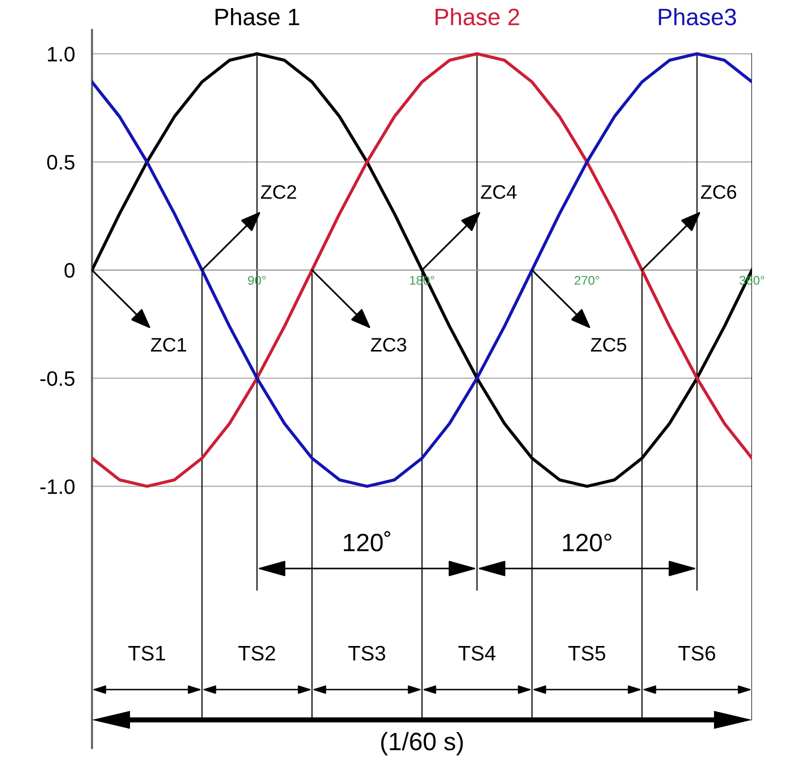 The height and width of the screenshot is (770, 787). I want to click on y-tick-label: 1.0, so click(61, 54).